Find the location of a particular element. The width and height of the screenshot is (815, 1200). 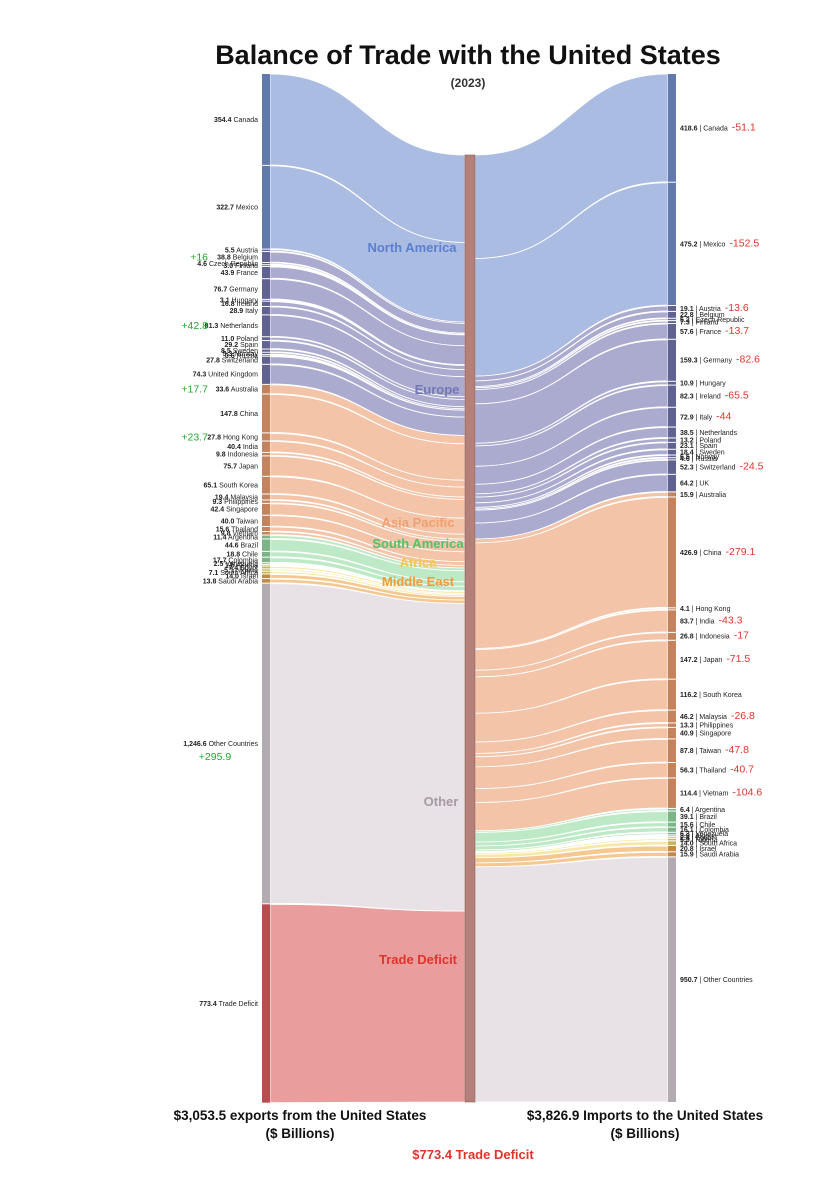

export-label-egypt: 7.4 Egypt is located at coordinates (243, 568).